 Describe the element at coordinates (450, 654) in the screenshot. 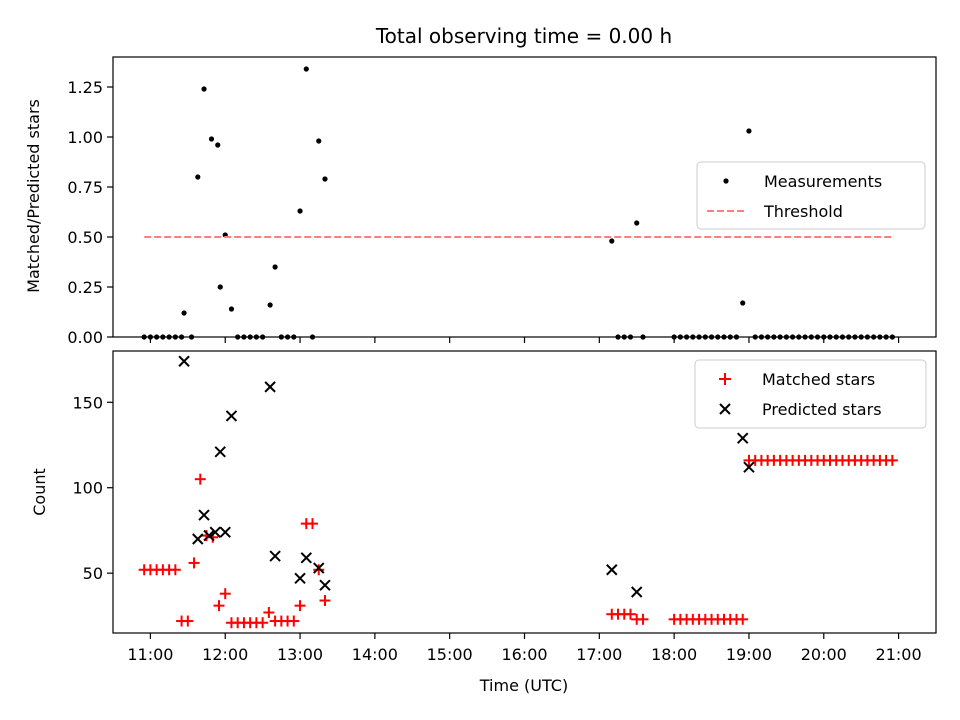

I see `x-tick-label: 15:00` at that location.